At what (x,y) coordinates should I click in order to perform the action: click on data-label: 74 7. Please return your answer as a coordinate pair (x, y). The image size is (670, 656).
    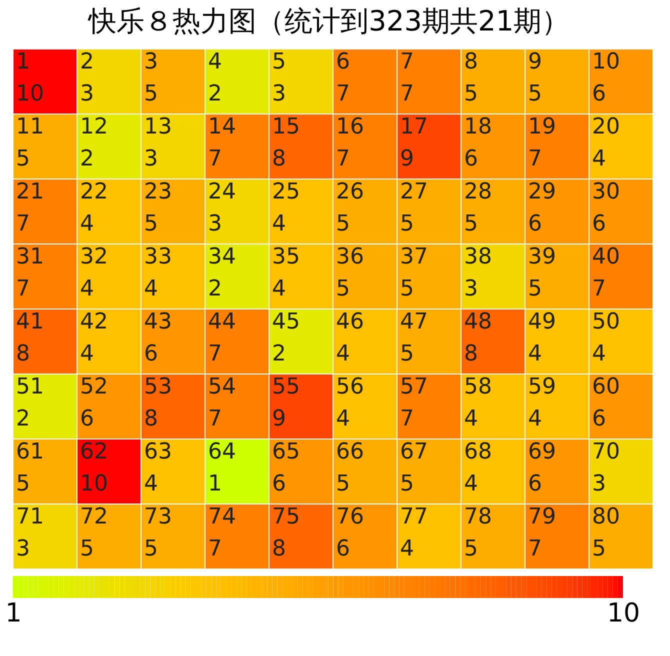
    Looking at the image, I should click on (222, 533).